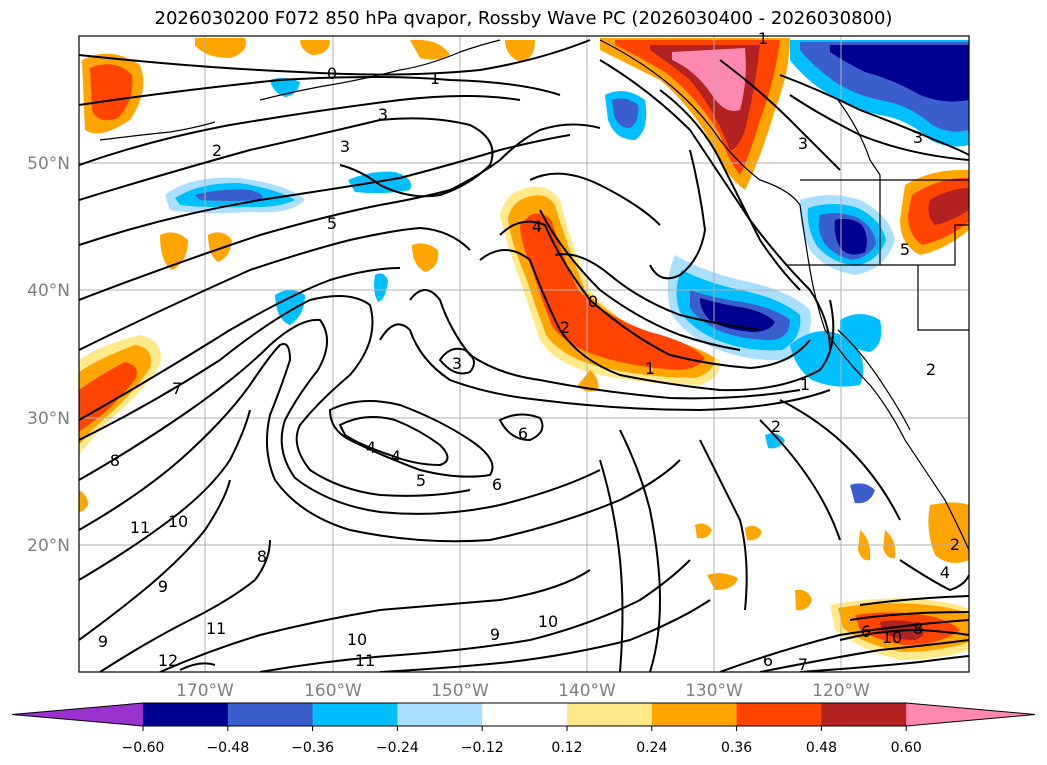  I want to click on lon-label-150w: 150°W, so click(460, 691).